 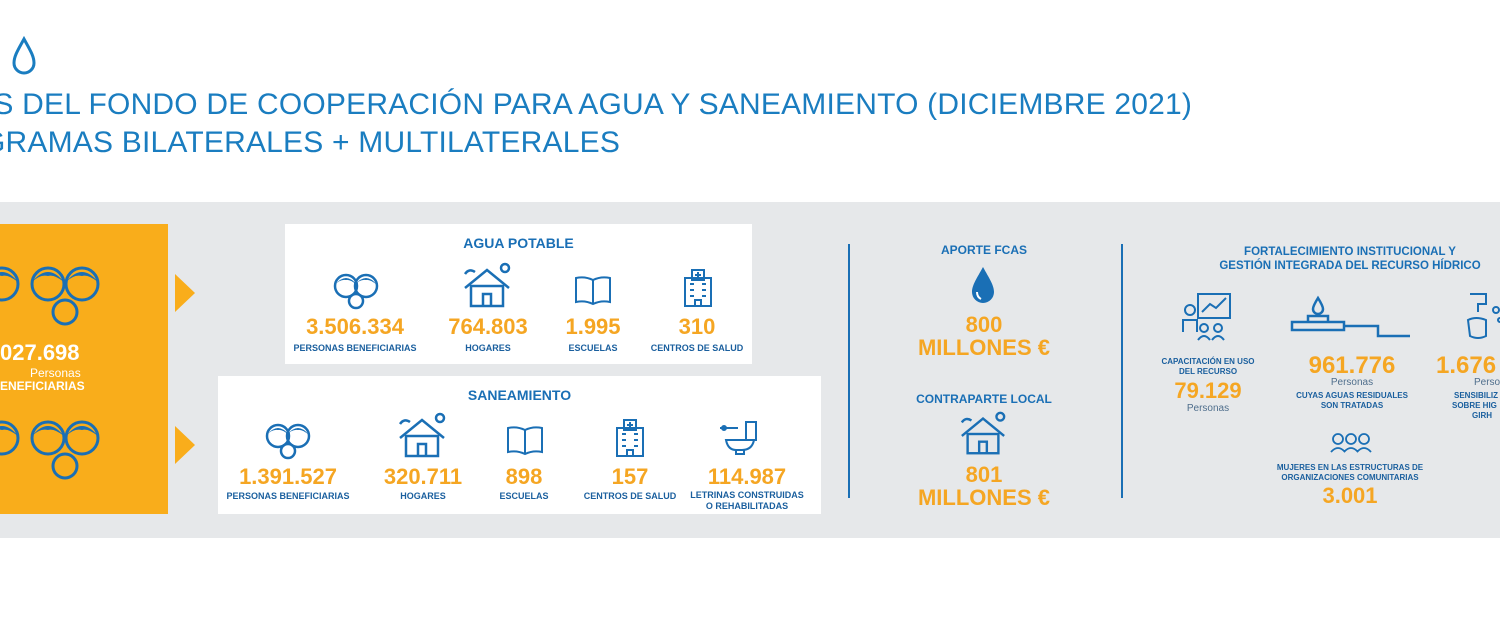 I want to click on total-beneficiaries-panel: 027.698 Personas ENEFICIARIAS, so click(x=84, y=369).